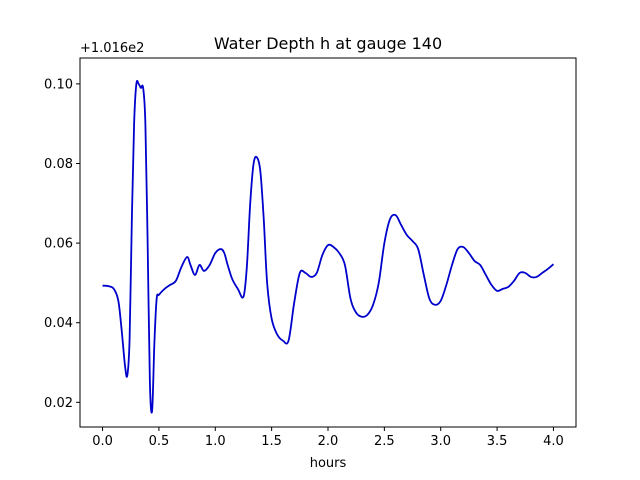  I want to click on x-axis-label: hours, so click(328, 463).